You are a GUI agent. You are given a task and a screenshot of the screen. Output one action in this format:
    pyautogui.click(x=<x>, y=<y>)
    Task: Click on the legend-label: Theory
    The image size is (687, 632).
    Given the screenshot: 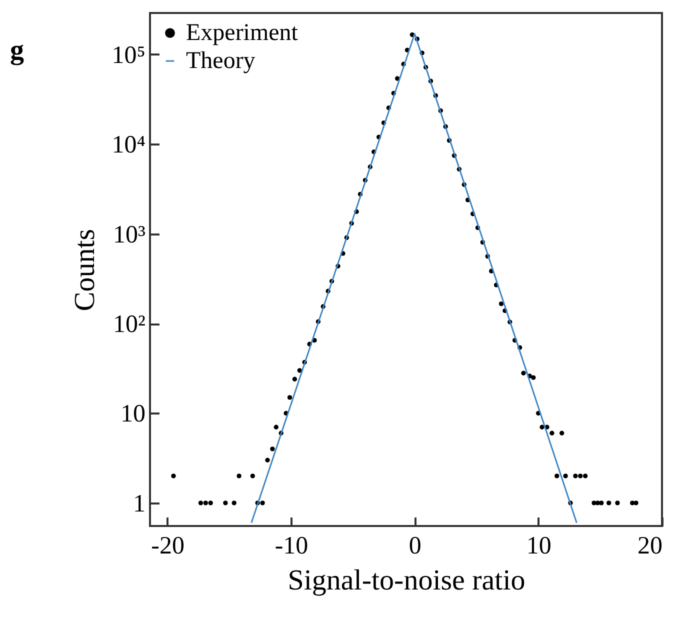 What is the action you would take?
    pyautogui.click(x=221, y=61)
    